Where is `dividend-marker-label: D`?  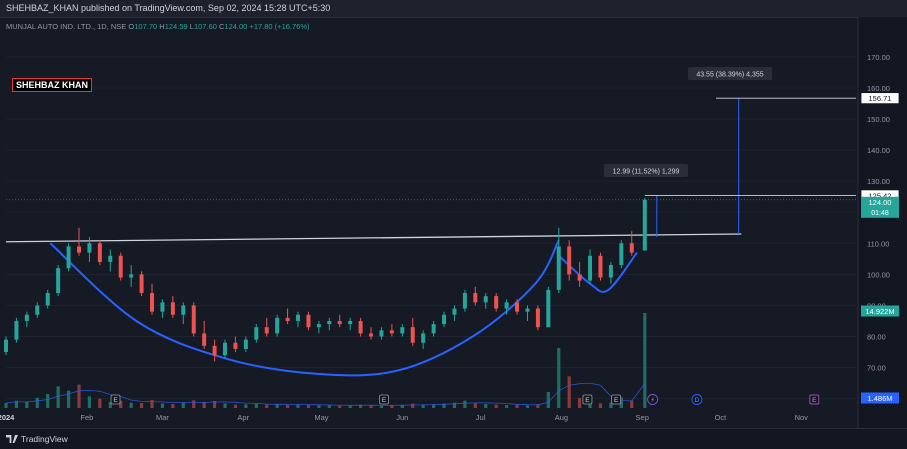 dividend-marker-label: D is located at coordinates (697, 400).